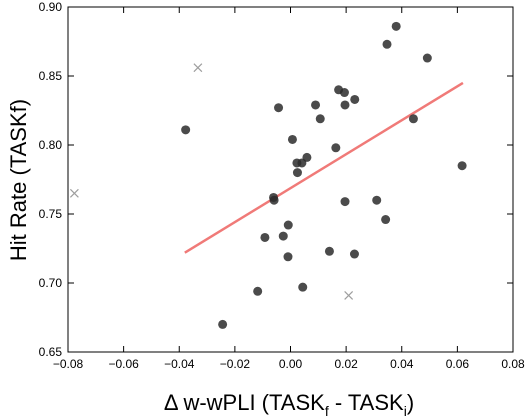 The image size is (529, 419). I want to click on x-tick-label: −0.06, so click(123, 364).